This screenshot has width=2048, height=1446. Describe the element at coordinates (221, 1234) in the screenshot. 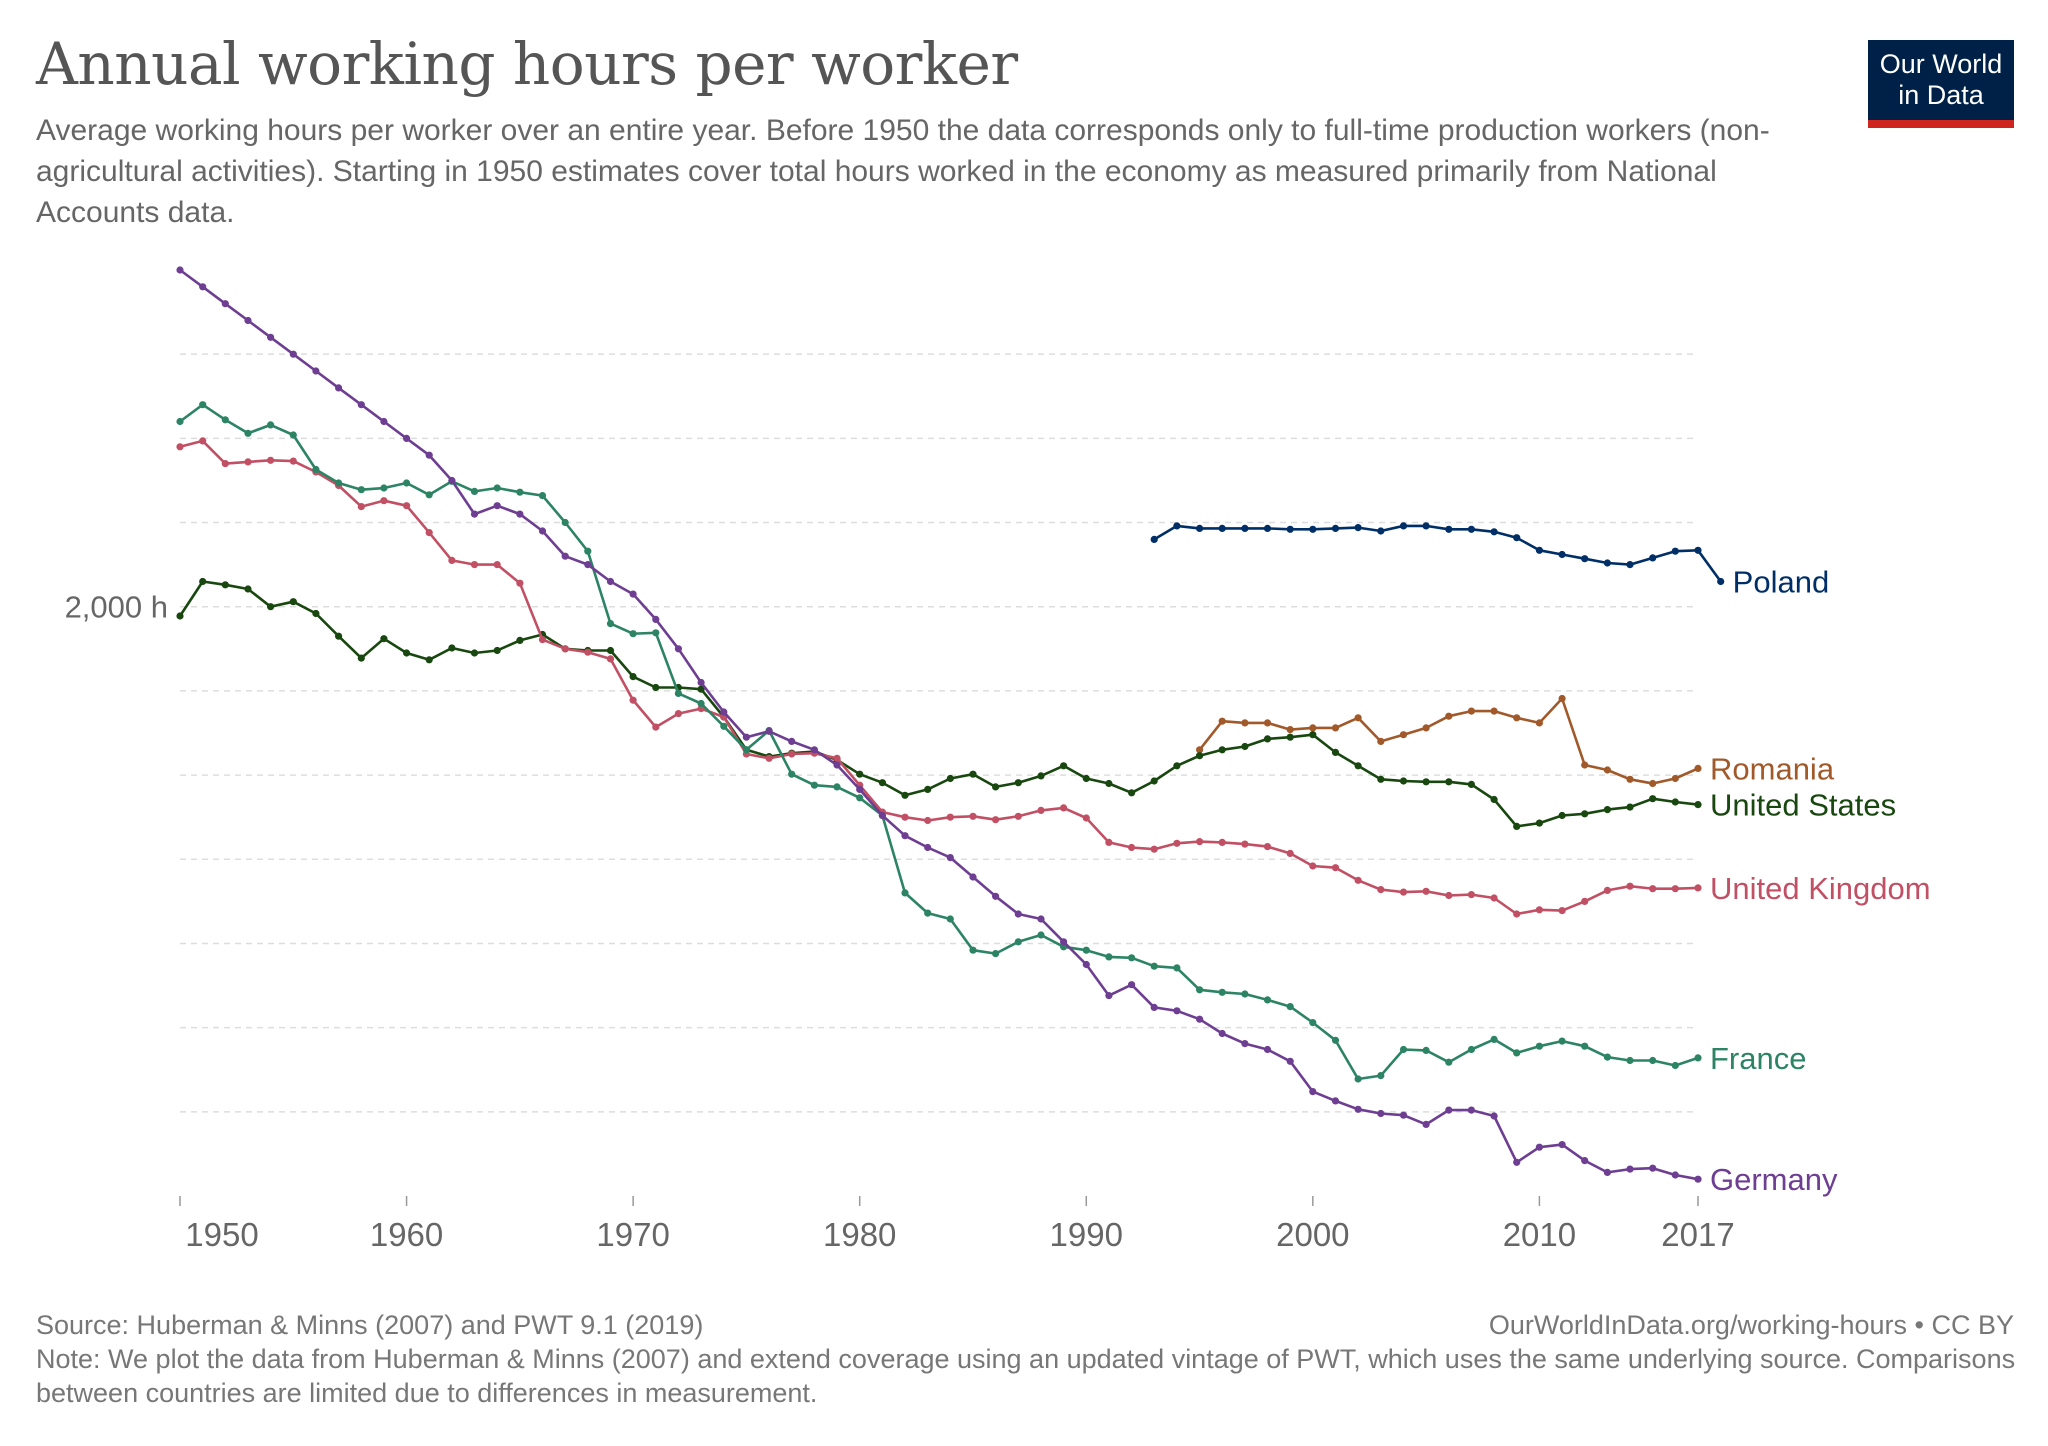

I see `x-tick-label: 1950` at that location.